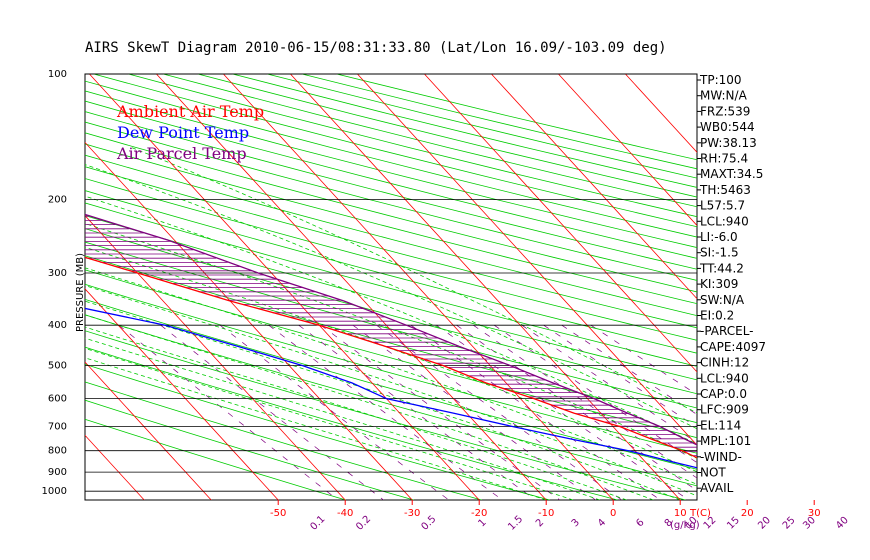 This screenshot has height=560, width=870. Describe the element at coordinates (345, 513) in the screenshot. I see `bottom-tick-label: -40` at that location.